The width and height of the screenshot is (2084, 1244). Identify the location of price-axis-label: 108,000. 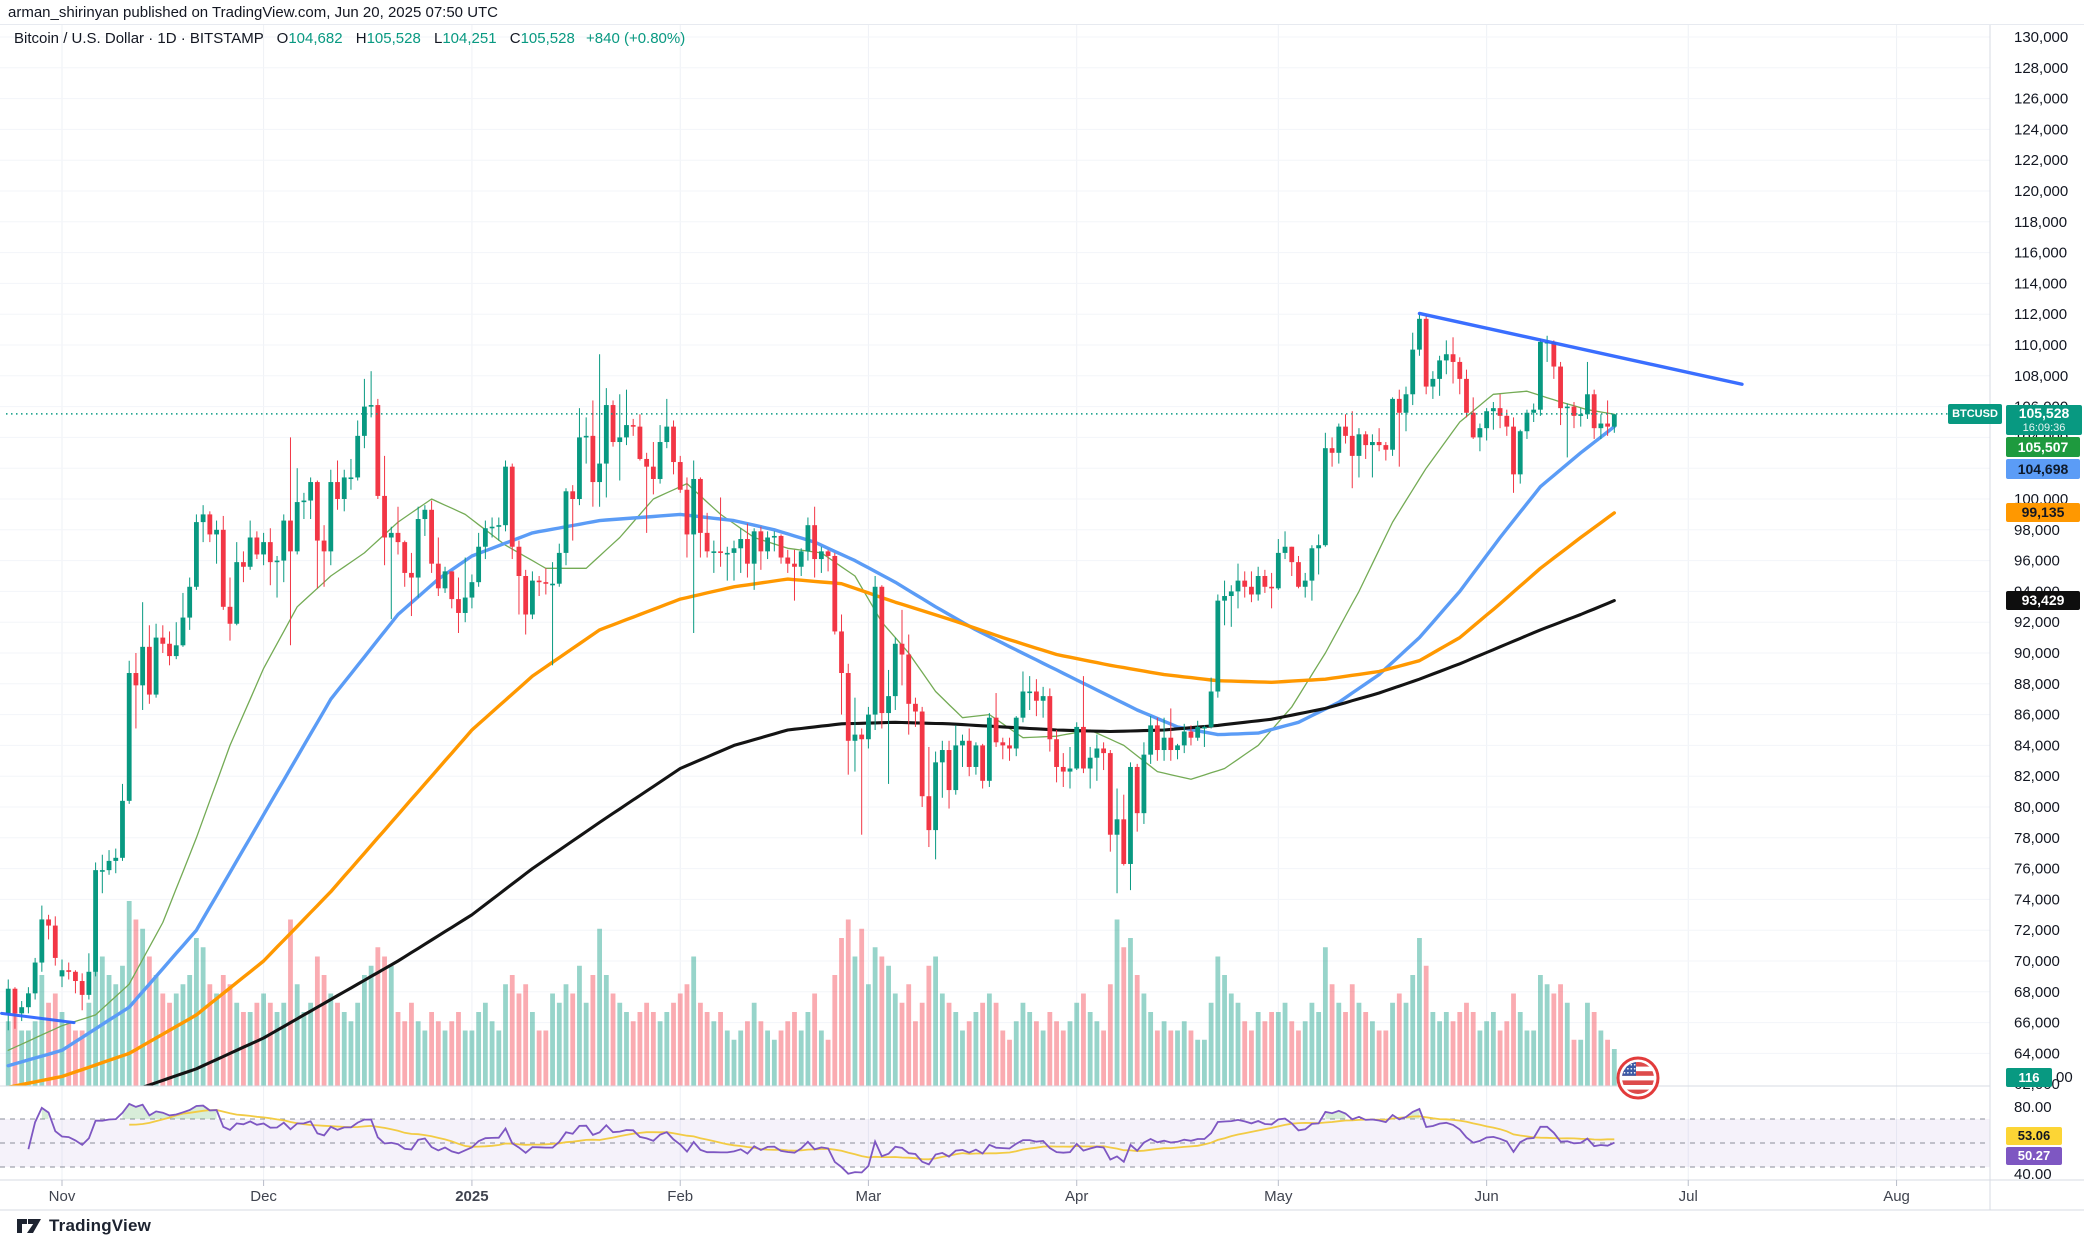
(2041, 376).